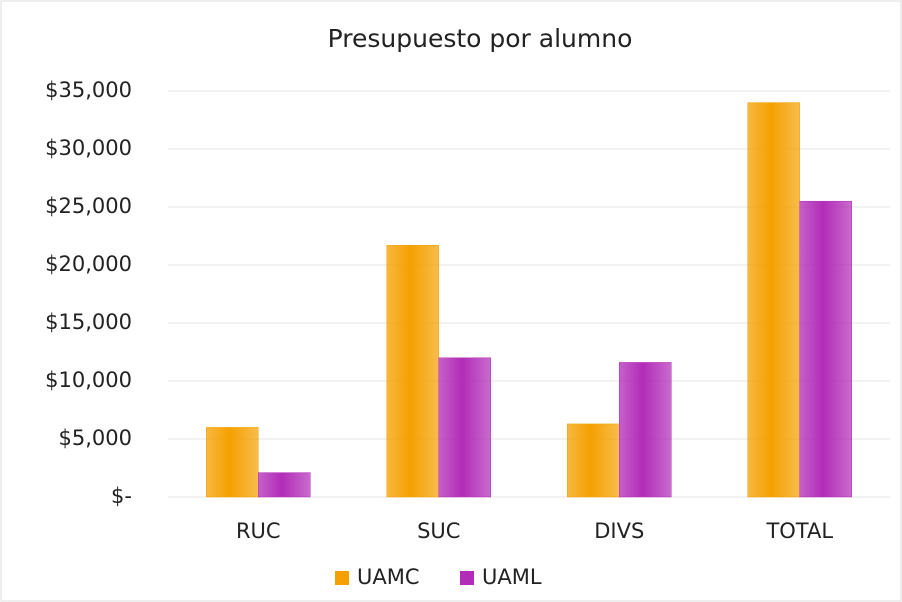 The image size is (902, 602). I want to click on x-tick-label: RUC, so click(258, 531).